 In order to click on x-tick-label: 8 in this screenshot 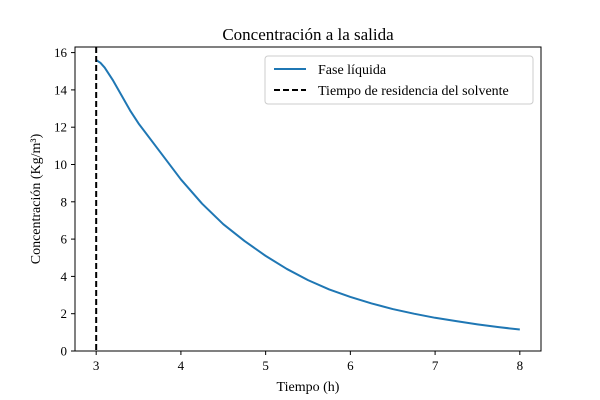, I will do `click(520, 365)`.